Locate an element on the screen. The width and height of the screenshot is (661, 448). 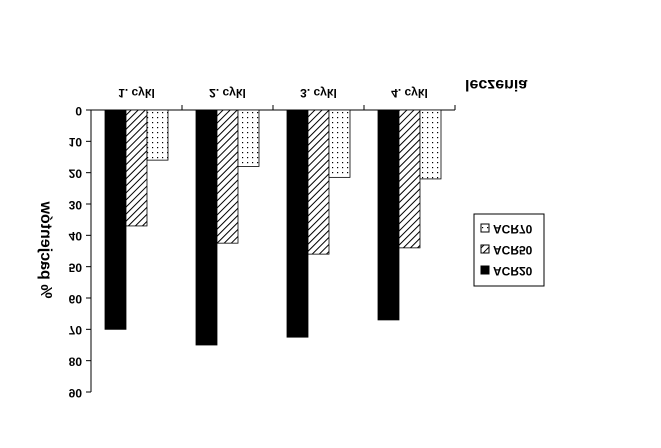
y-tick-label: 80 is located at coordinates (76, 361).